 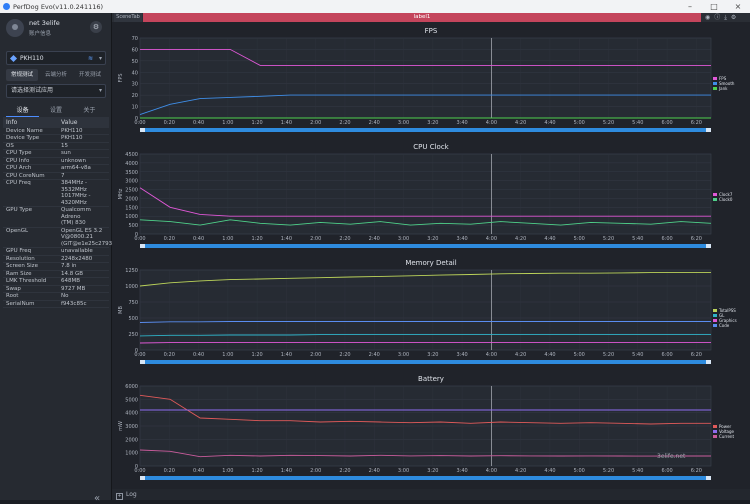 I want to click on account-info-link: 账户信息, so click(x=40, y=33).